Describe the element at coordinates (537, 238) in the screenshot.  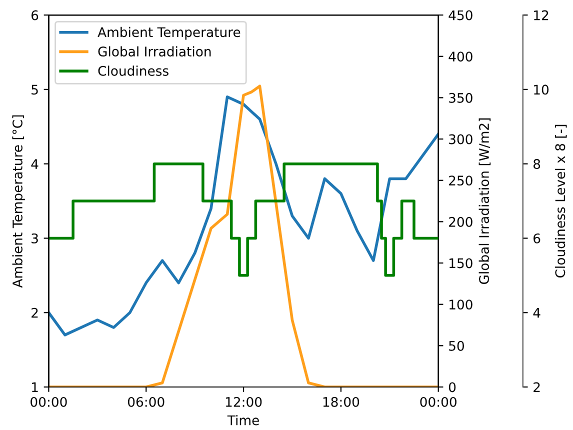
I see `y3-tick-label: 6` at that location.